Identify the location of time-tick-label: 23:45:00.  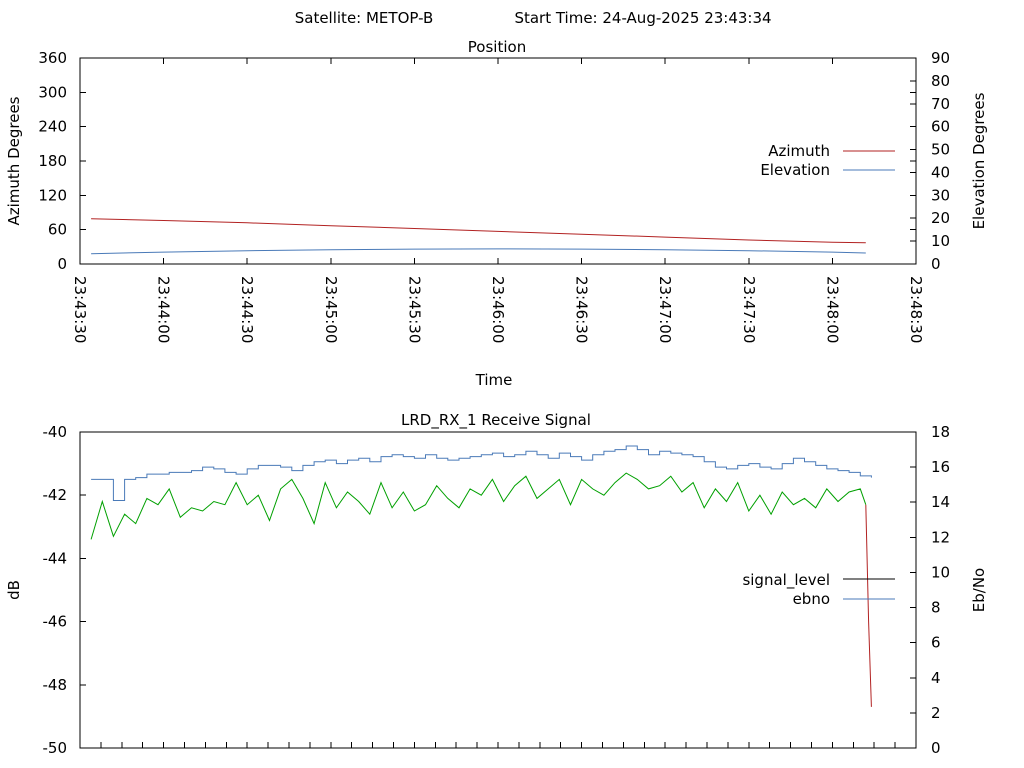
(331, 309).